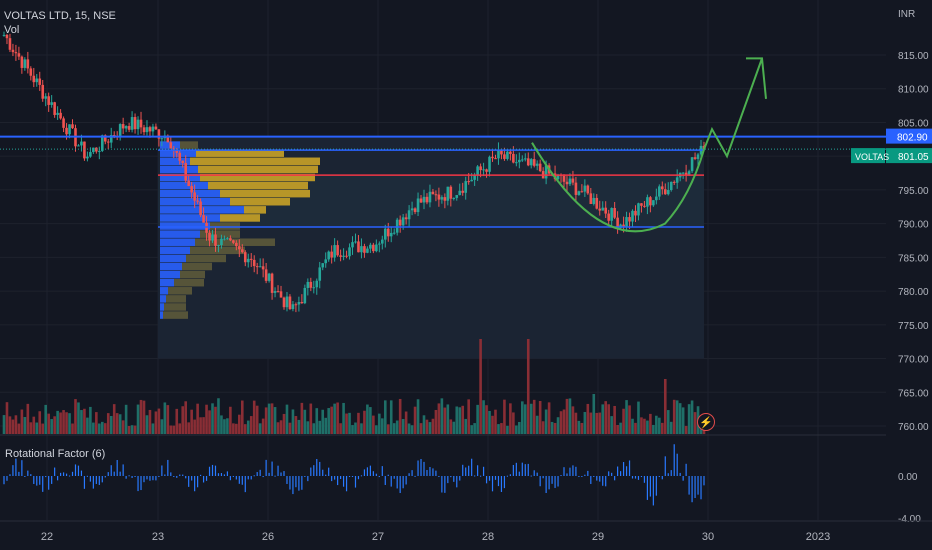  What do you see at coordinates (868, 156) in the screenshot?
I see `symbol-tag-bg` at bounding box center [868, 156].